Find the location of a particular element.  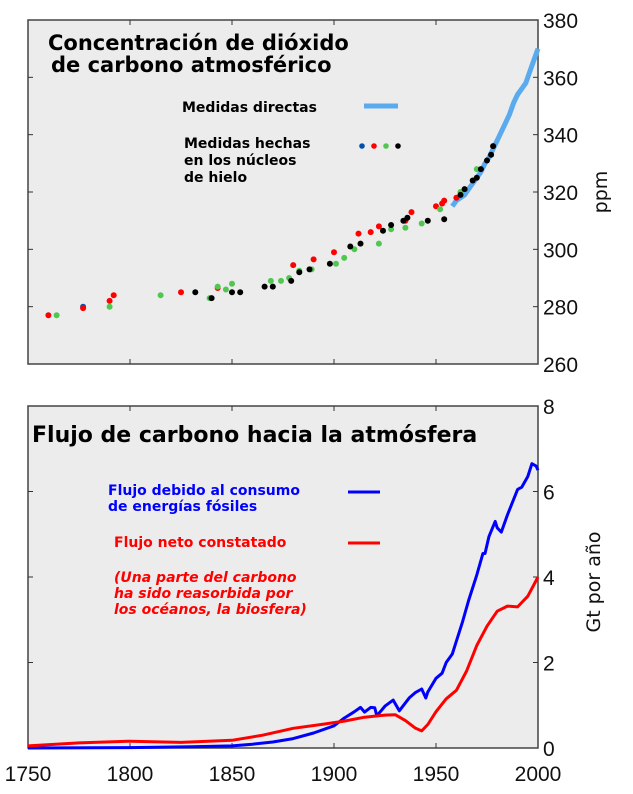

y-tick-label: 4 is located at coordinates (549, 578).